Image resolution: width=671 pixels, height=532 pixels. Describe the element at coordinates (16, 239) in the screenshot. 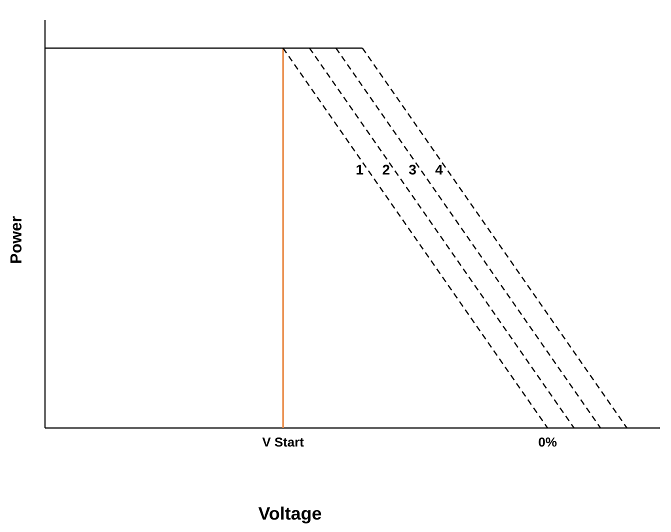

I see `y-axis-title: Power` at that location.